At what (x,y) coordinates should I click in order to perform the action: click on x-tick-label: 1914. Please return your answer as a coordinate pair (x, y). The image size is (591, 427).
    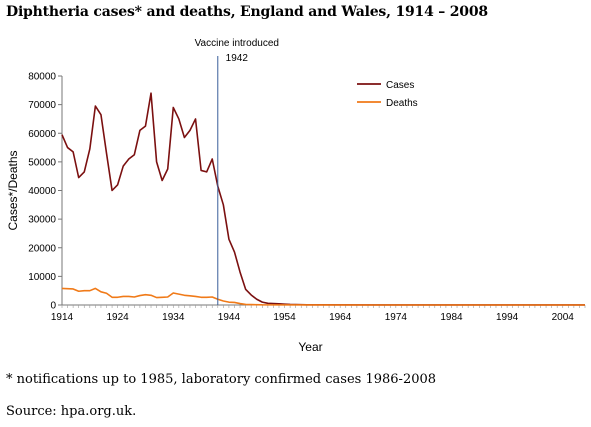
    Looking at the image, I should click on (62, 317).